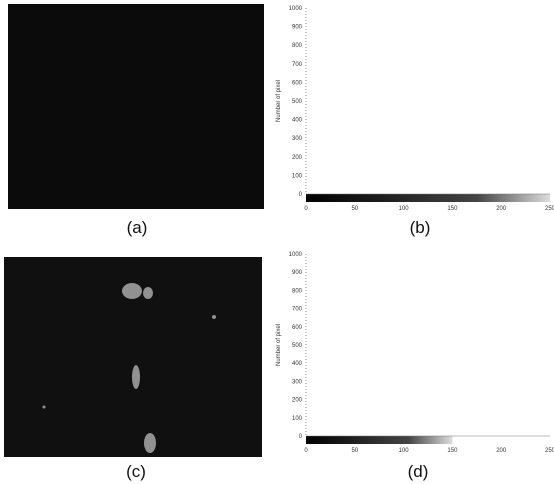 This screenshot has width=554, height=484. I want to click on caption-c: (c), so click(136, 471).